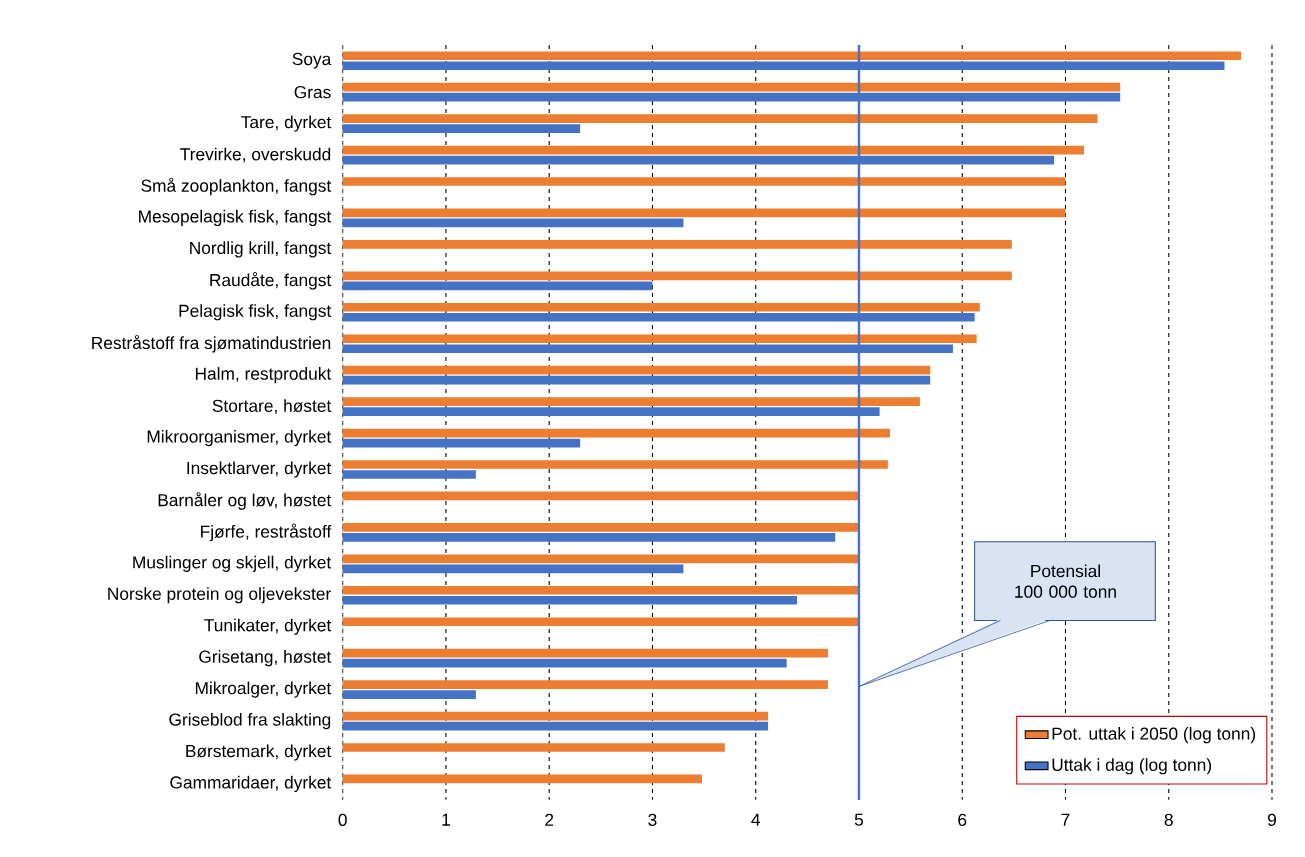 The height and width of the screenshot is (857, 1305). Describe the element at coordinates (312, 92) in the screenshot. I see `y-tick-label: Gras` at that location.